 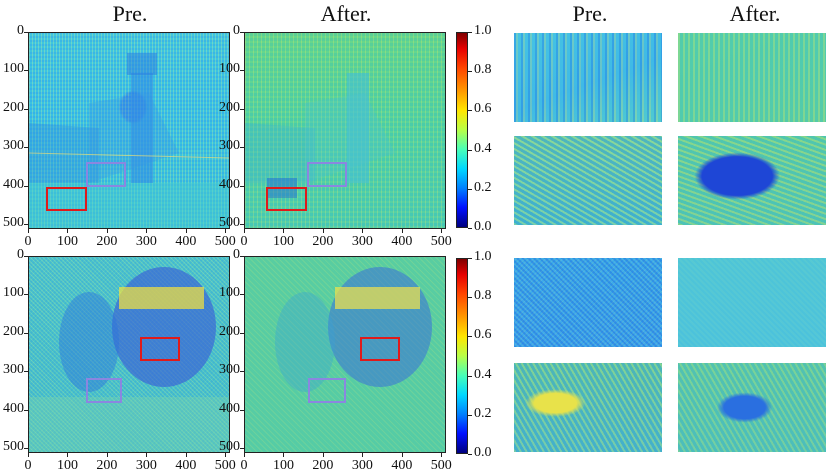 I want to click on lighthouse-silhouette-after, so click(x=320, y=135).